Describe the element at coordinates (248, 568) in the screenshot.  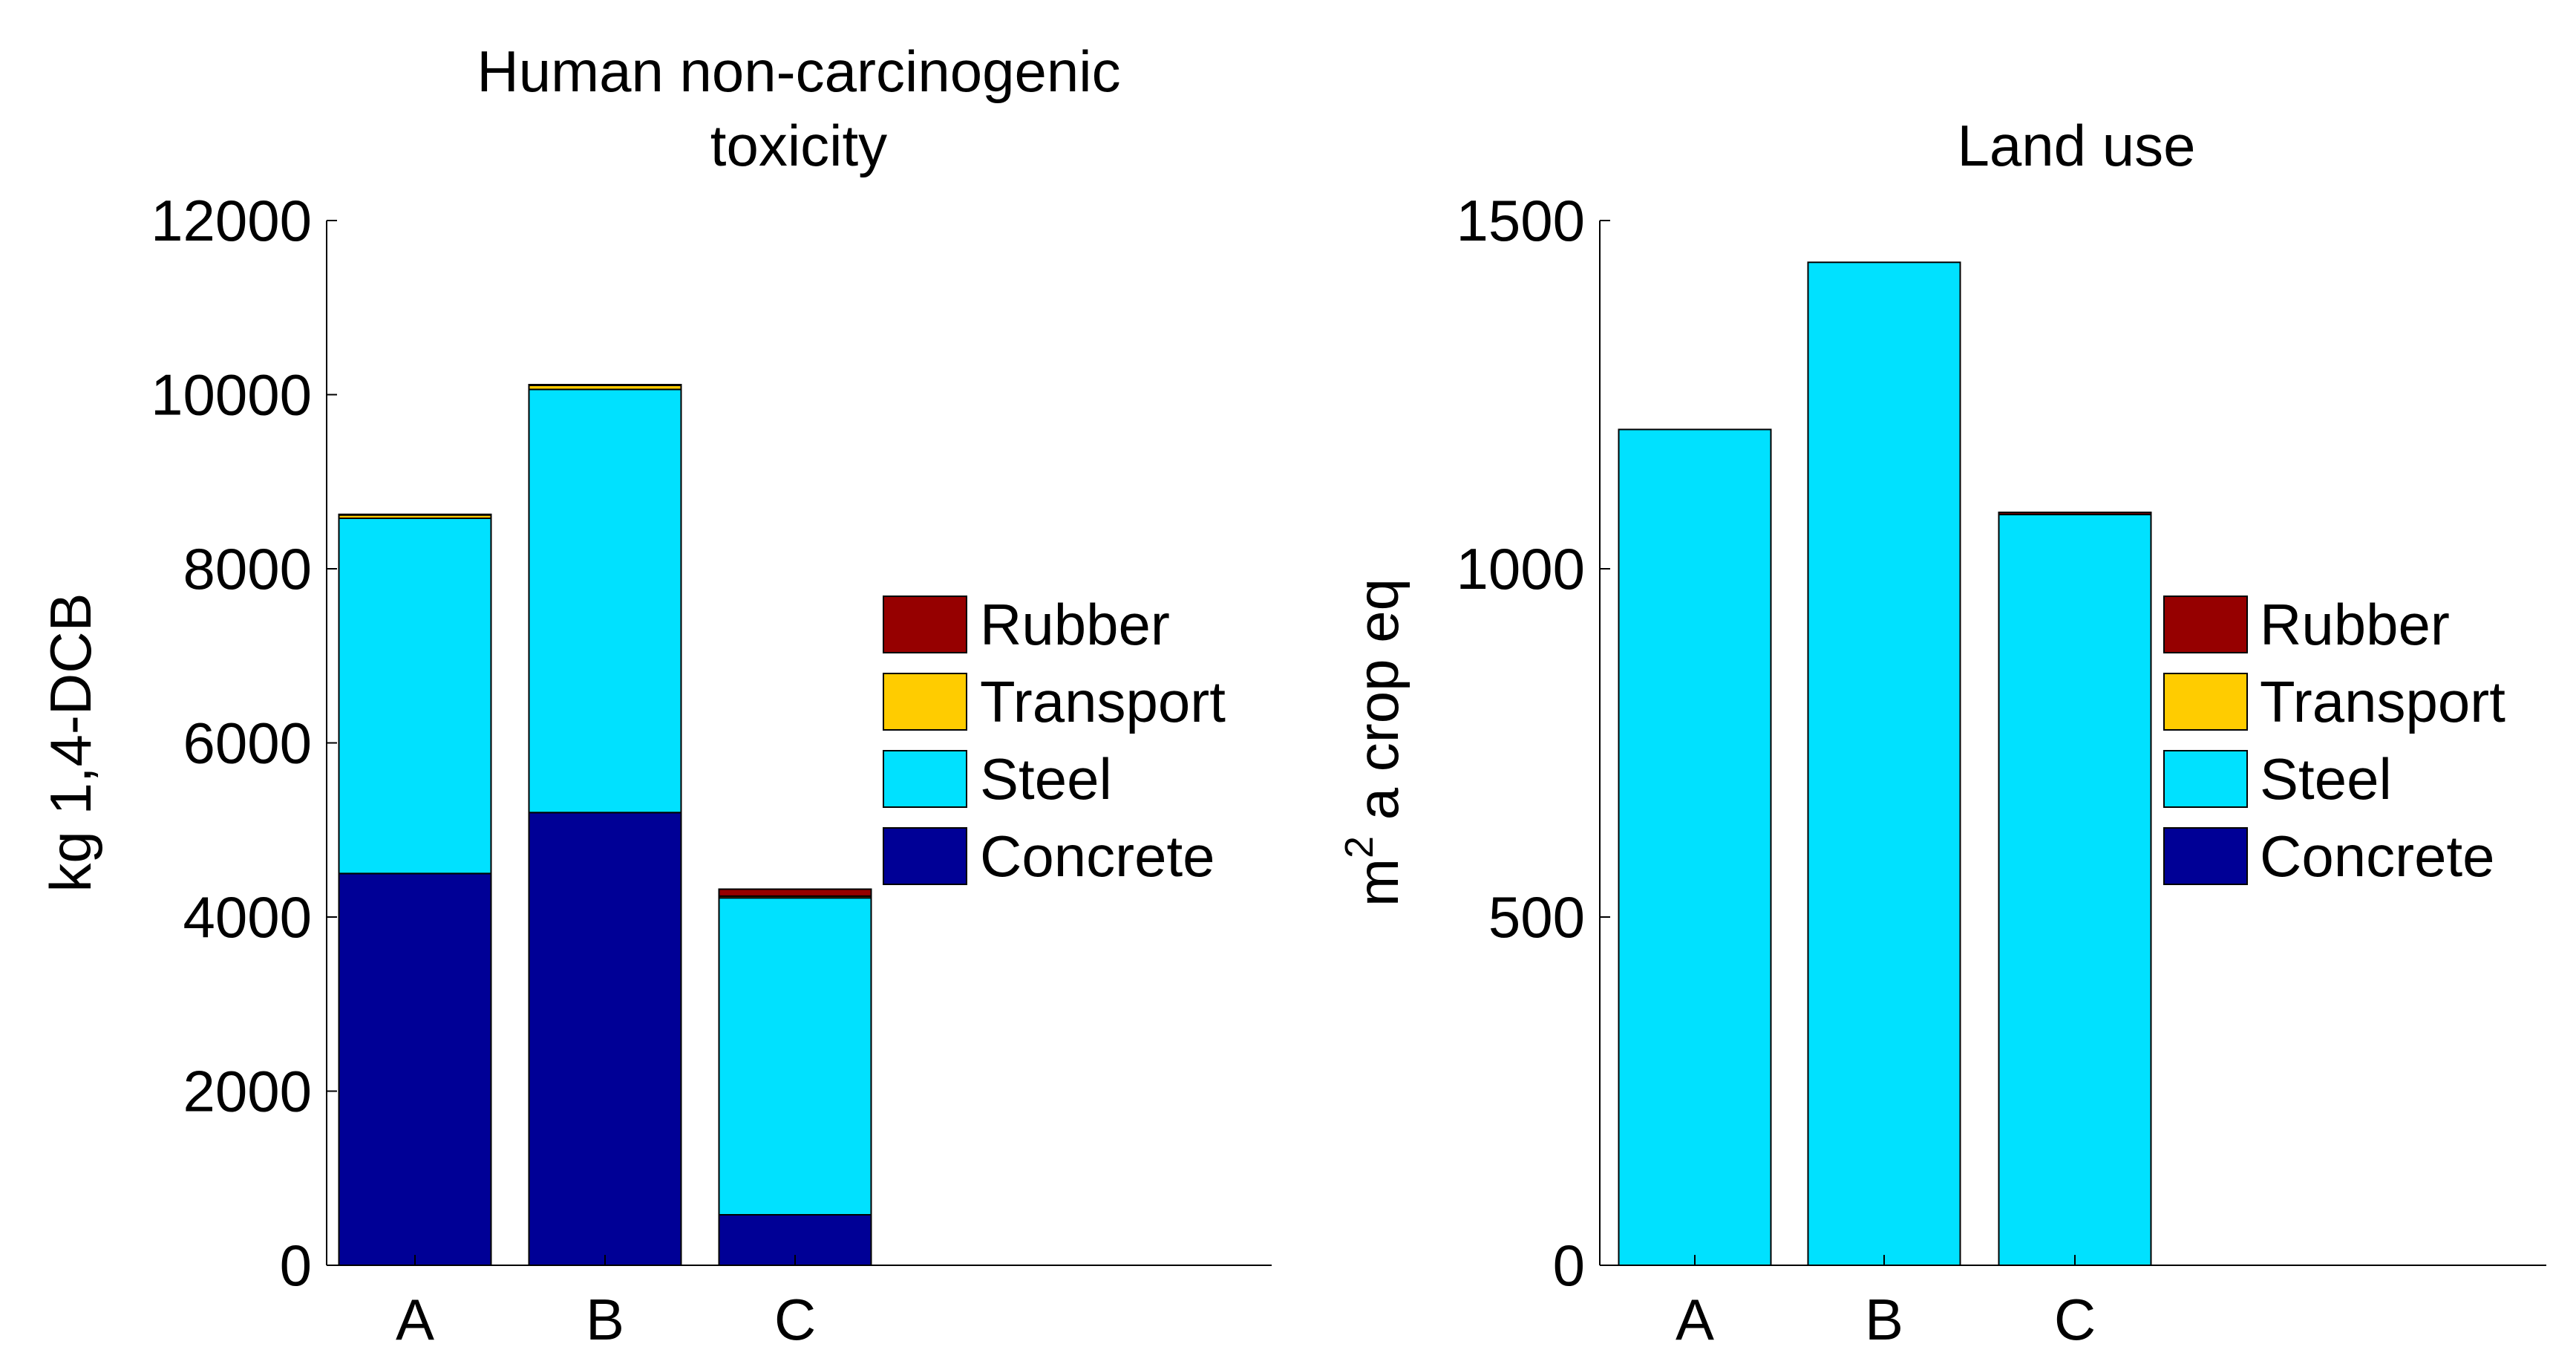
I see `y-tick-label: 8000` at that location.